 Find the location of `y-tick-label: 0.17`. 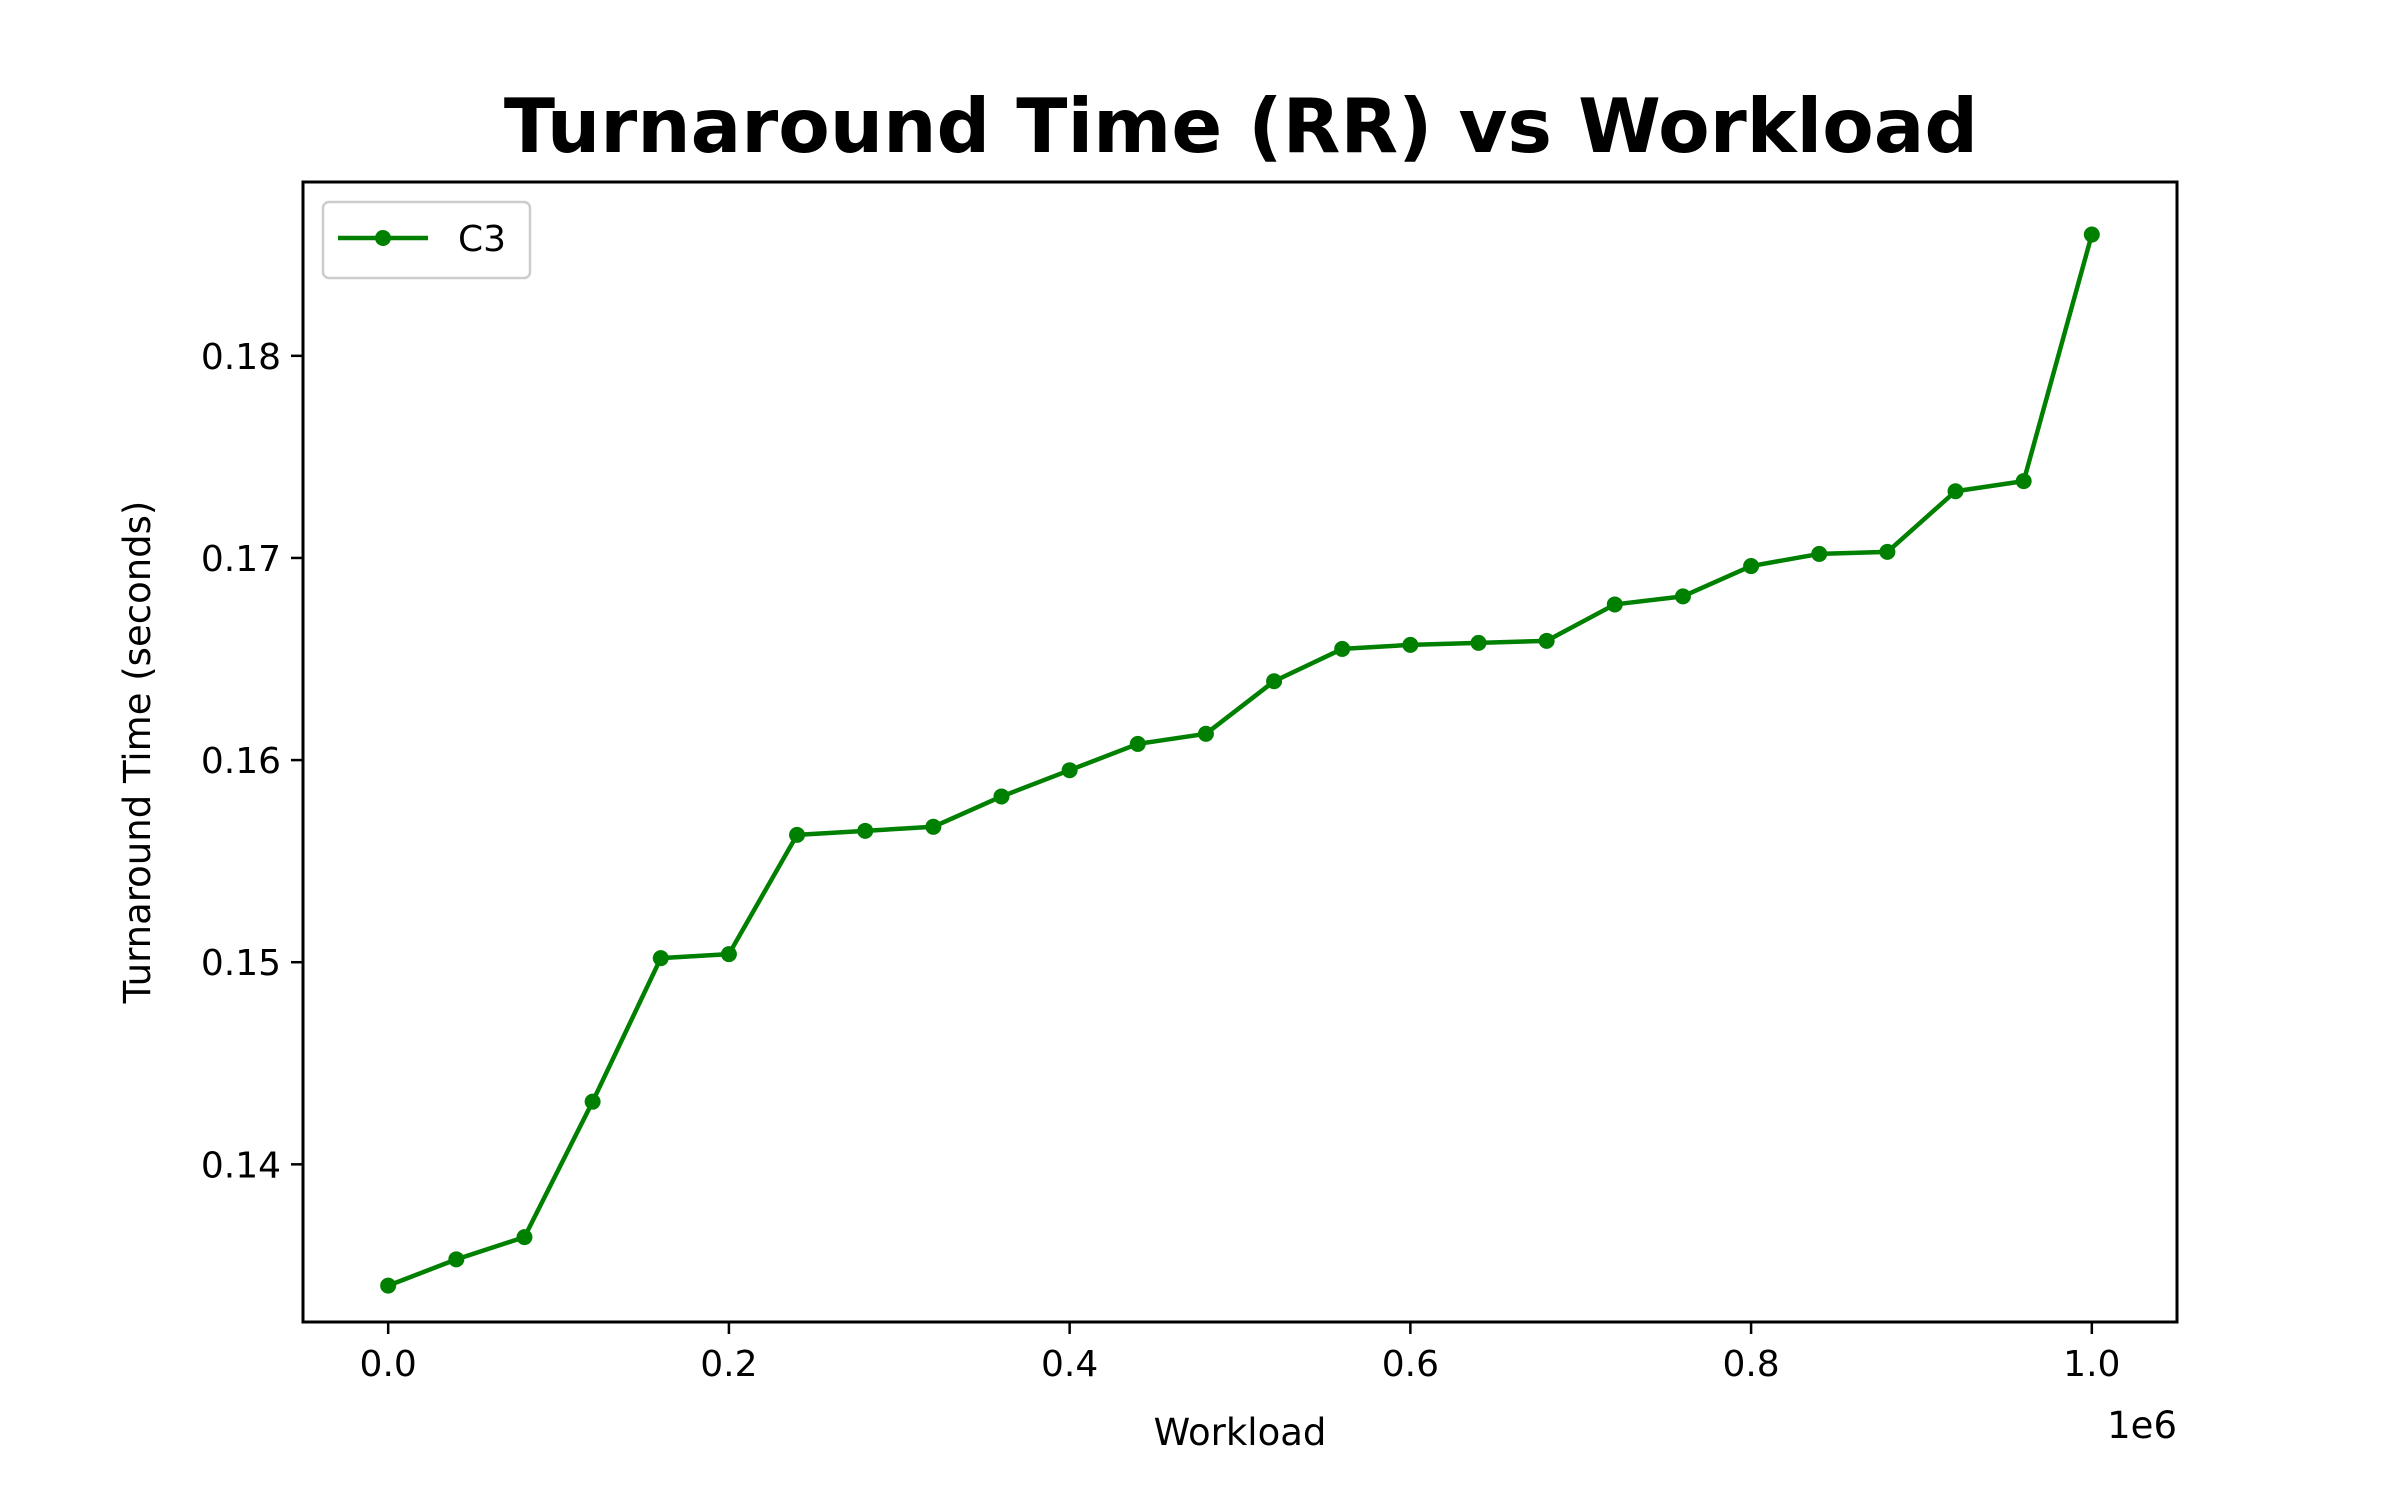

y-tick-label: 0.17 is located at coordinates (241, 559).